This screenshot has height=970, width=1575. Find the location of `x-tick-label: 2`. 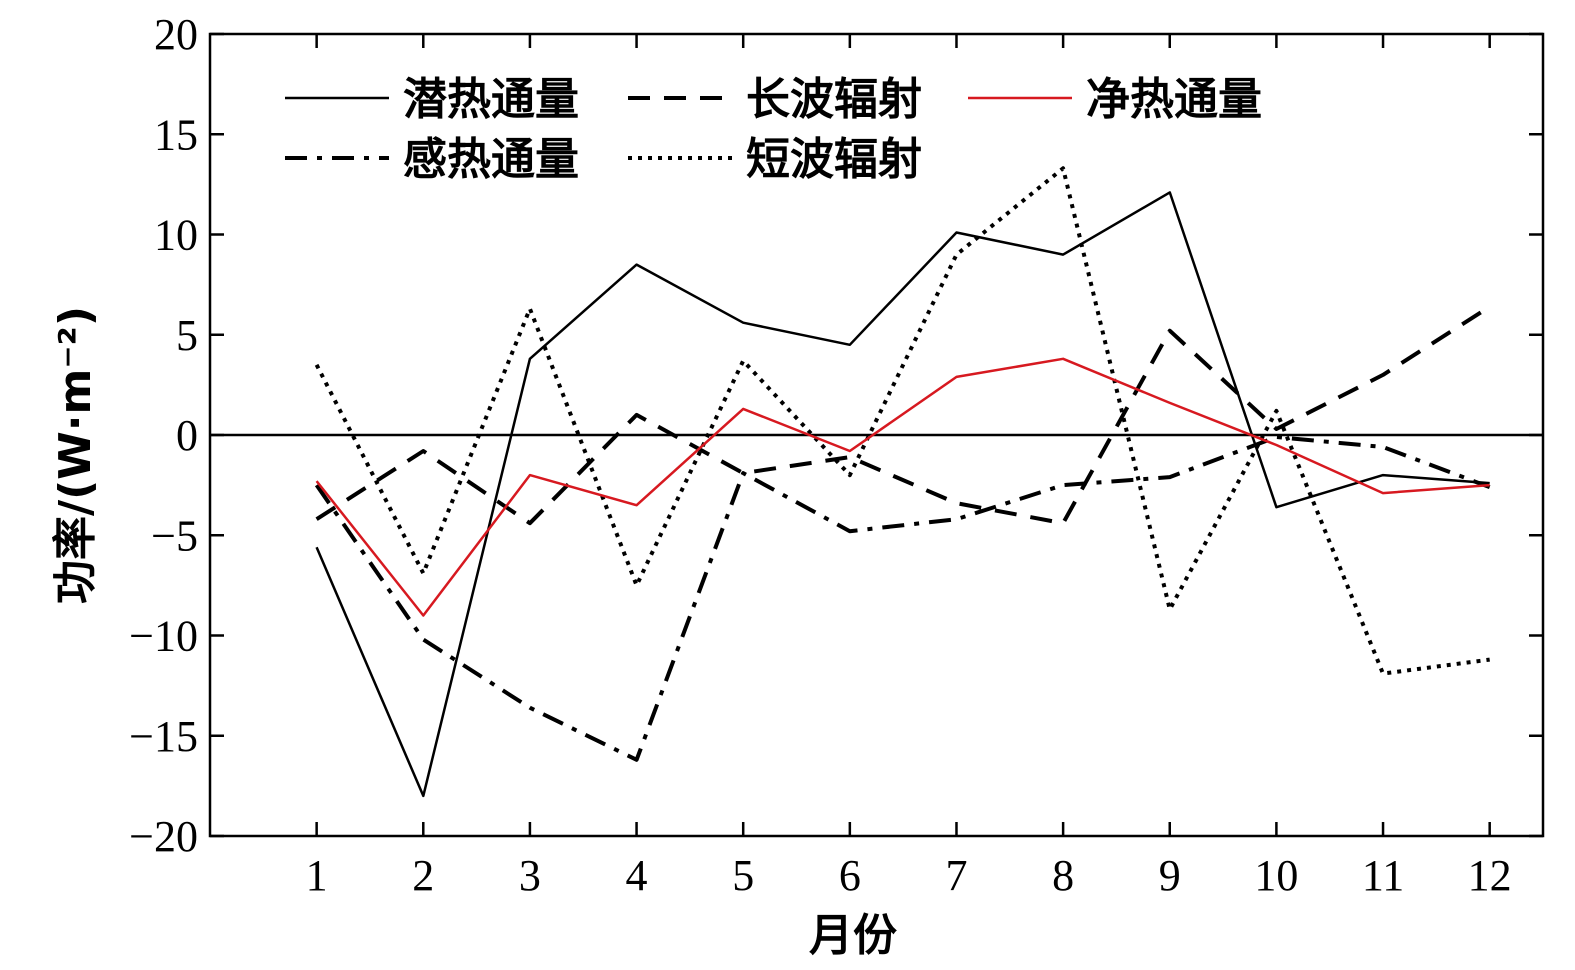

x-tick-label: 2 is located at coordinates (423, 875).